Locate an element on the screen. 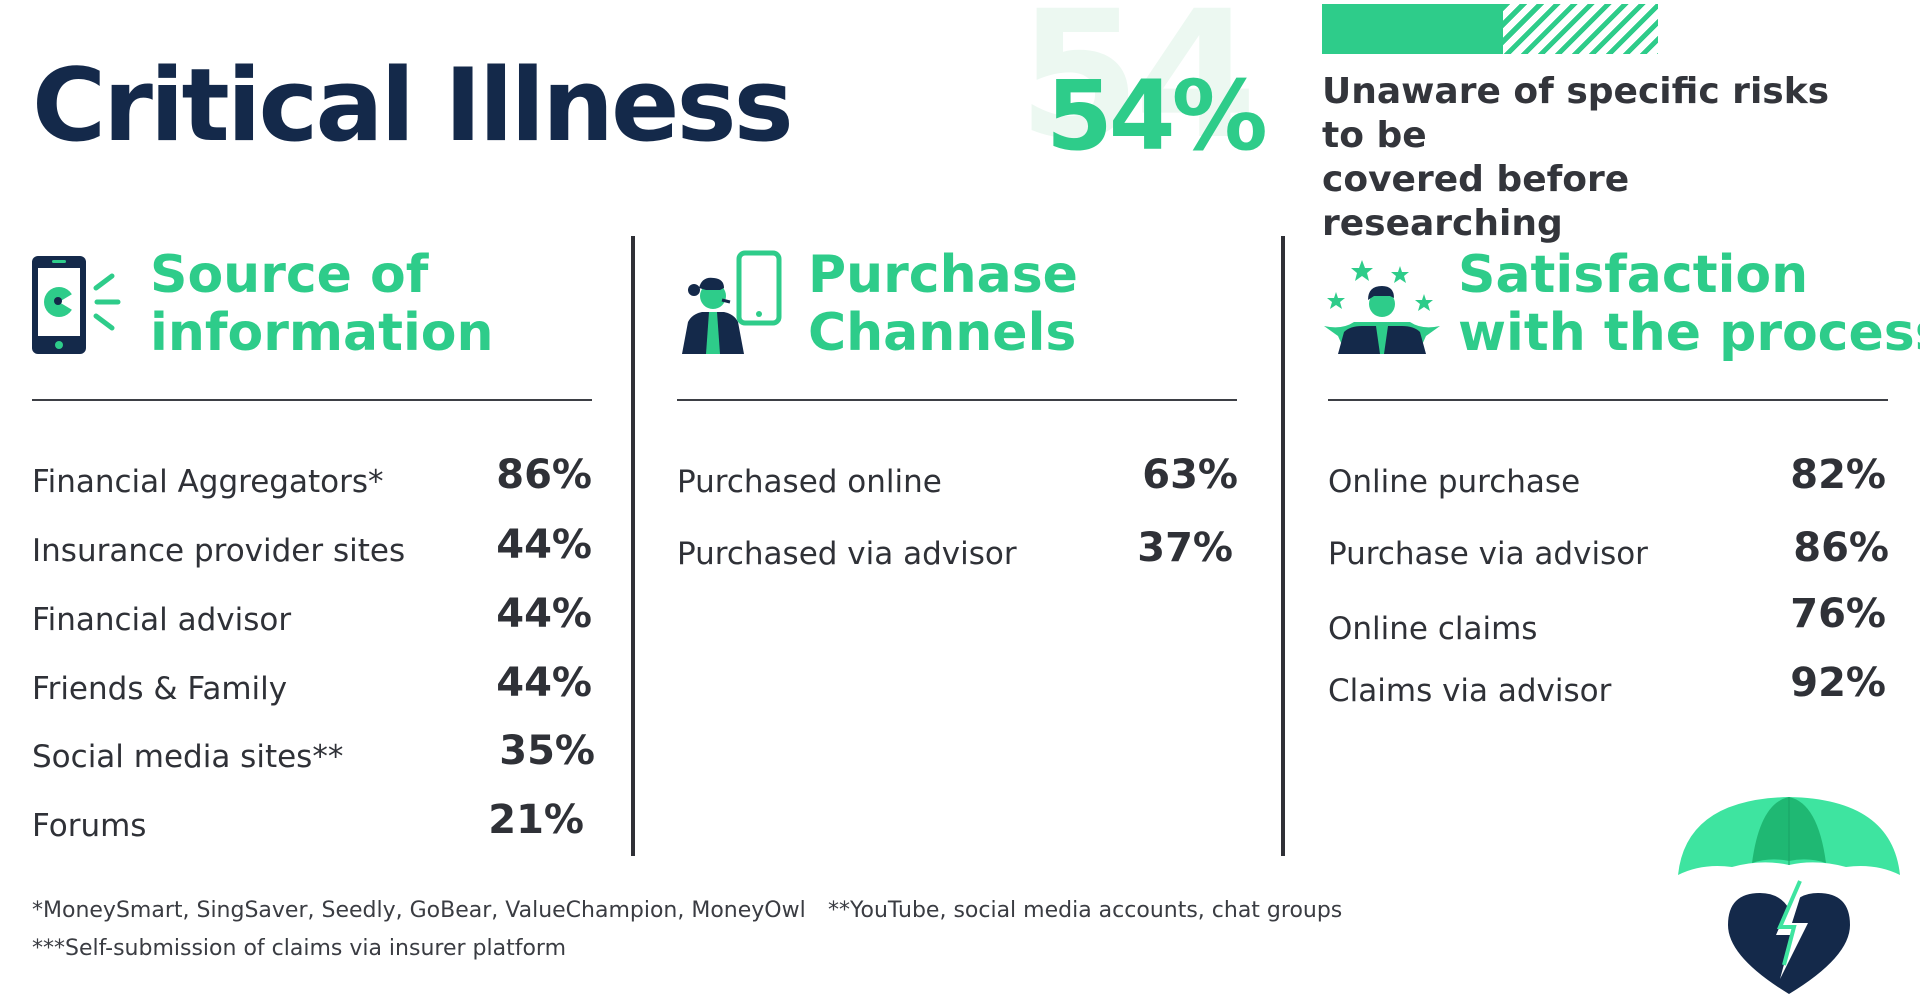 The height and width of the screenshot is (994, 1920). phone-megaphone-icon is located at coordinates (76, 305).